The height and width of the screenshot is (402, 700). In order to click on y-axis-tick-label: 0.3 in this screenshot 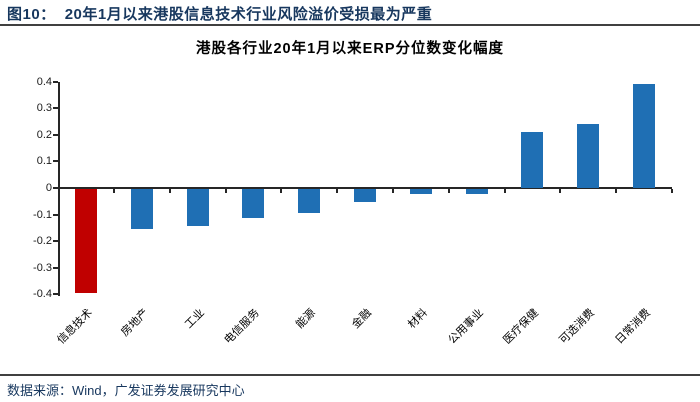, I will do `click(44, 108)`.